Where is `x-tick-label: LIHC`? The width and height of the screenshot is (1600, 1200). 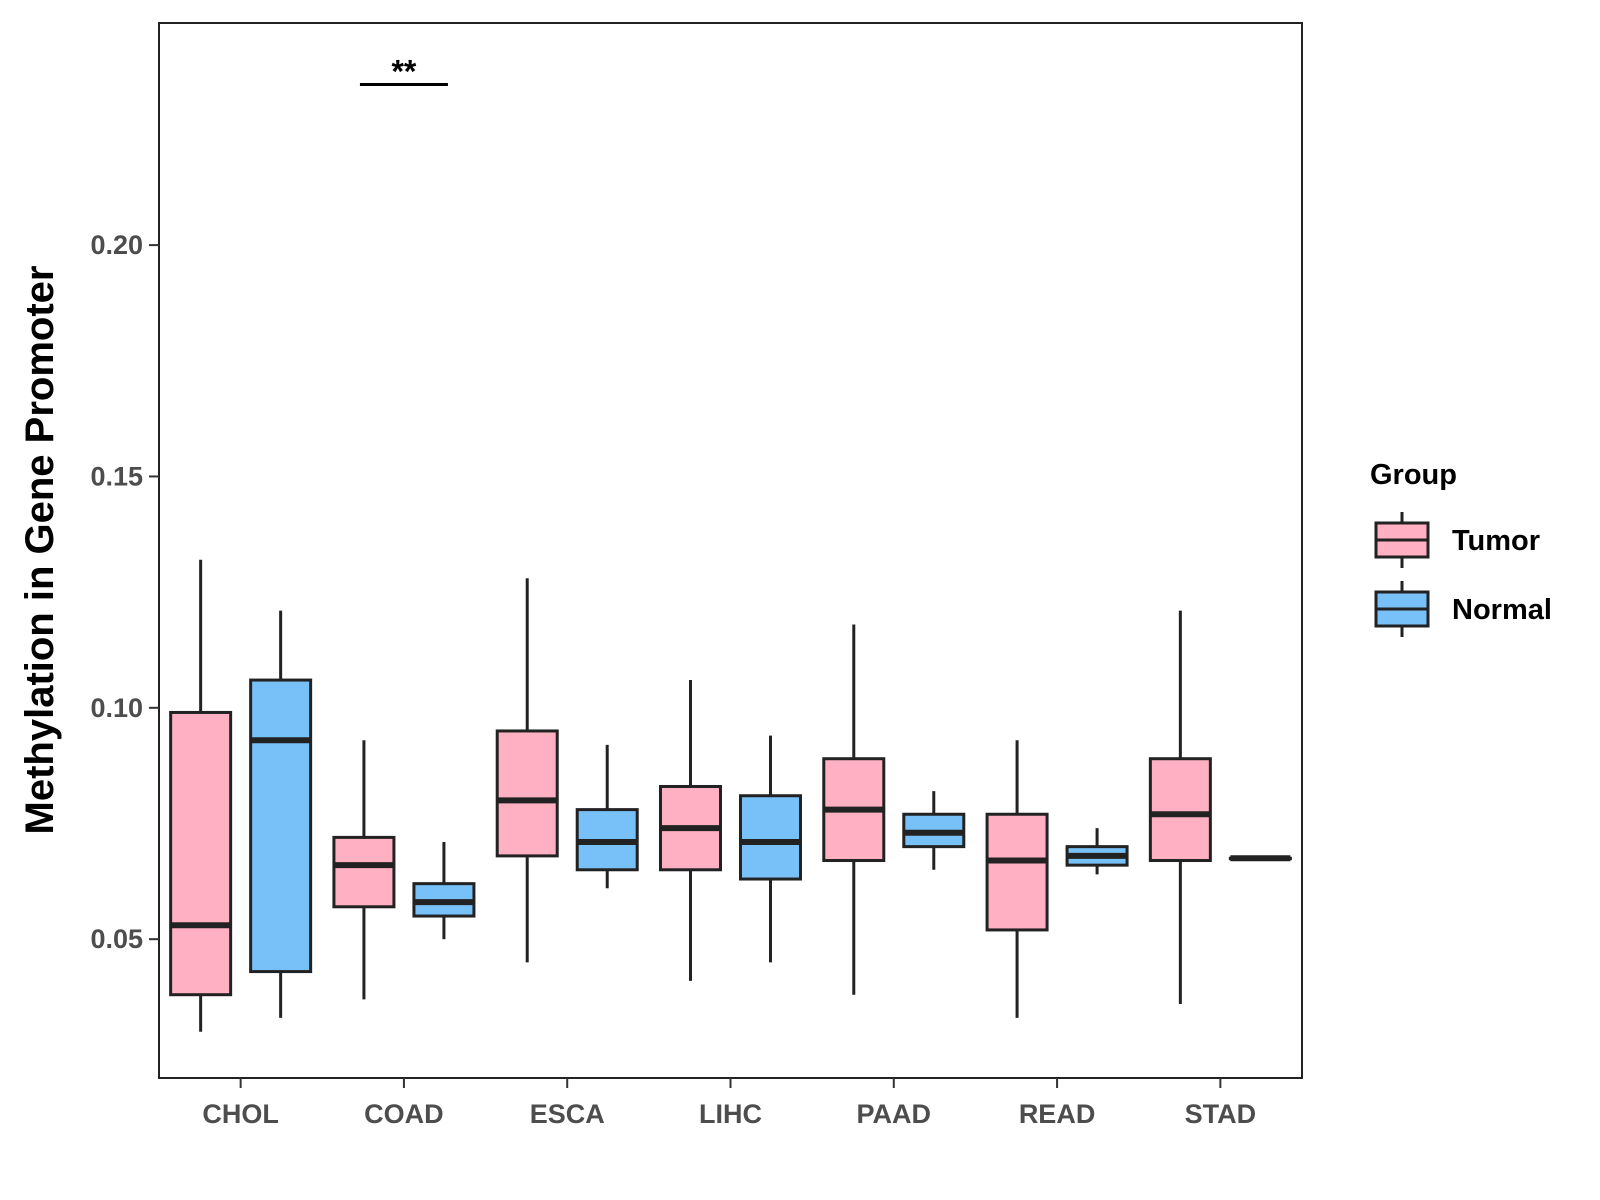
x-tick-label: LIHC is located at coordinates (730, 1114).